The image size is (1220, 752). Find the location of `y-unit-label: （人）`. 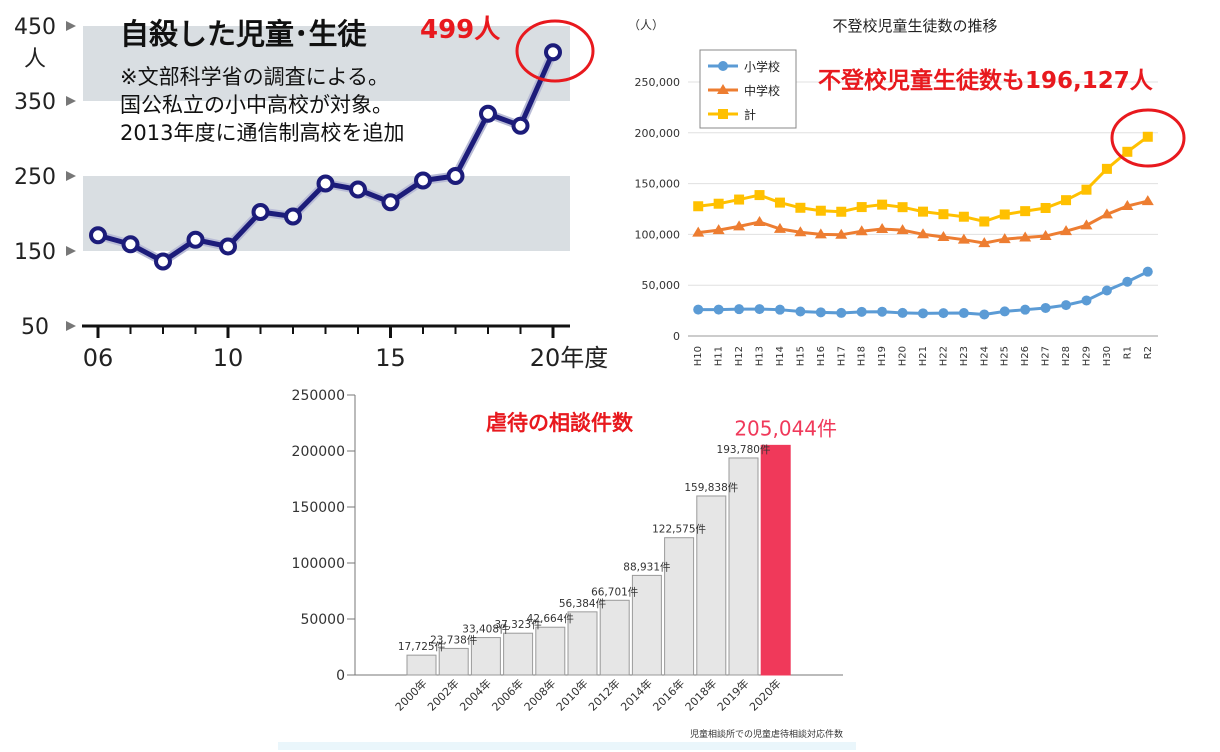

y-unit-label: （人） is located at coordinates (646, 25).